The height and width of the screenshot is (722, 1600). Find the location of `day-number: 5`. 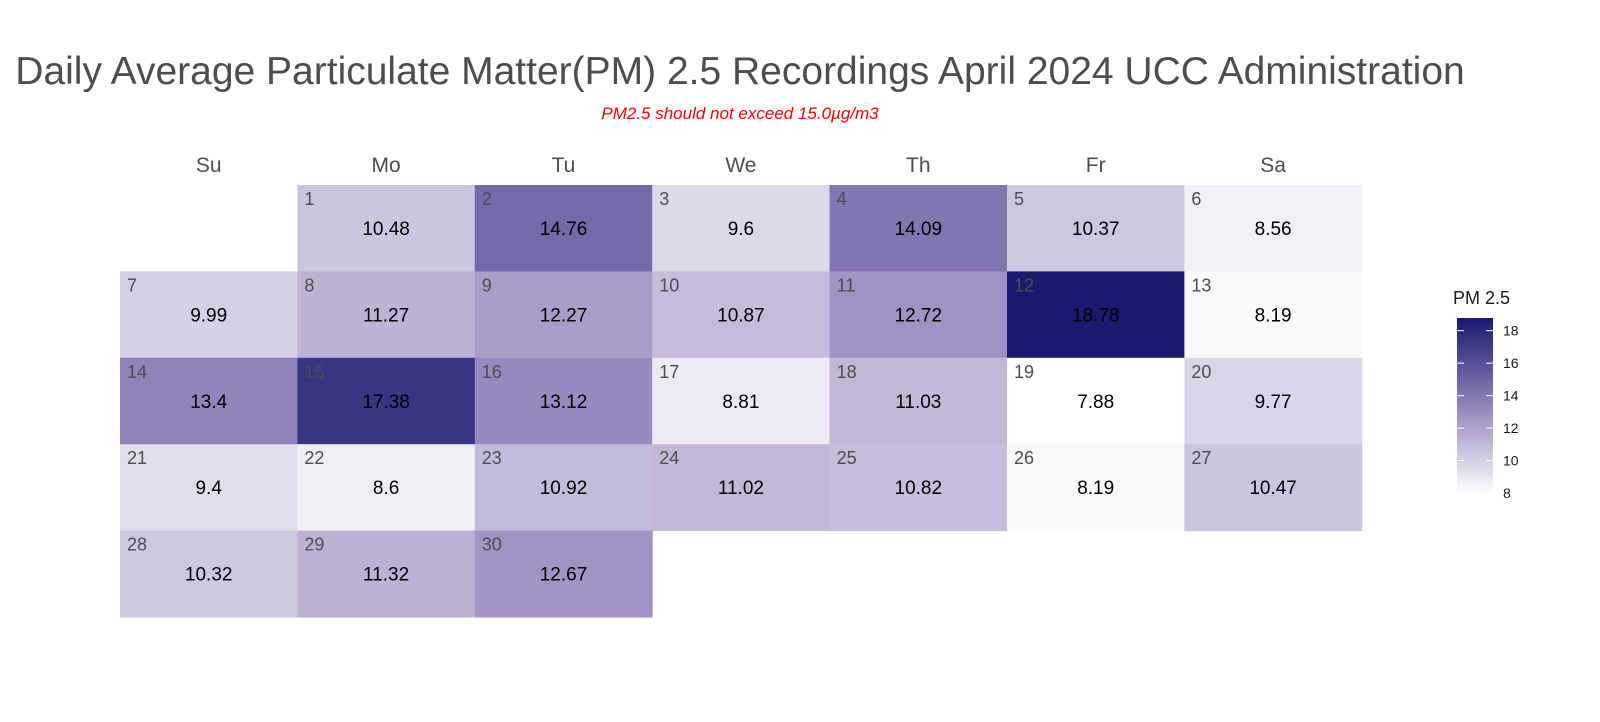

day-number: 5 is located at coordinates (1019, 199).